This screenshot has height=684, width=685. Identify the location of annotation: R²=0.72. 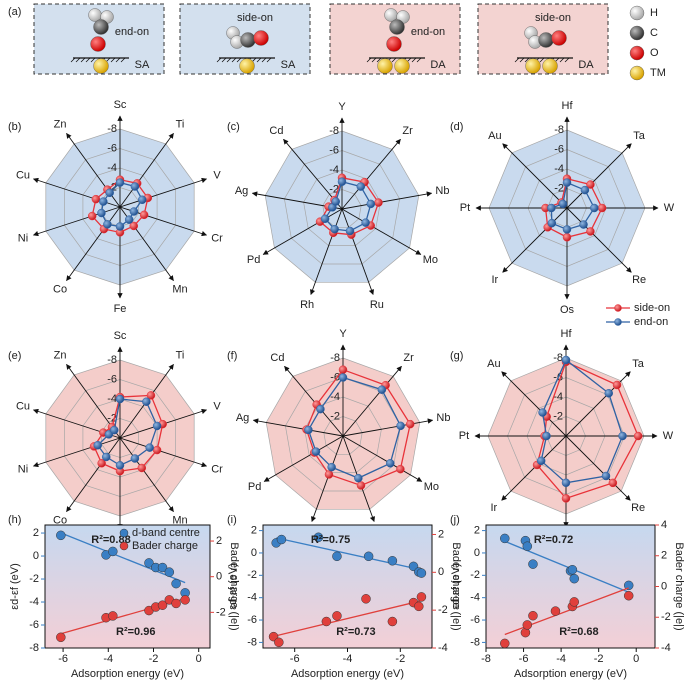
(553, 540).